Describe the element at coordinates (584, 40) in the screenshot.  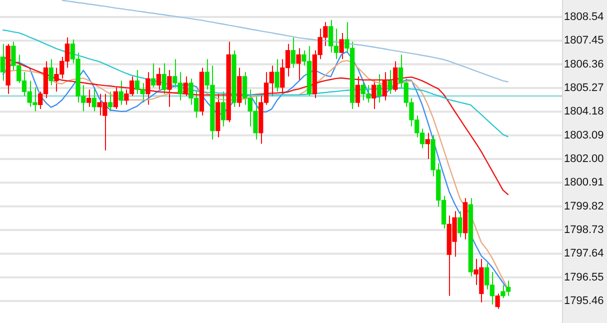
I see `y-tick-label: 1807.45` at that location.